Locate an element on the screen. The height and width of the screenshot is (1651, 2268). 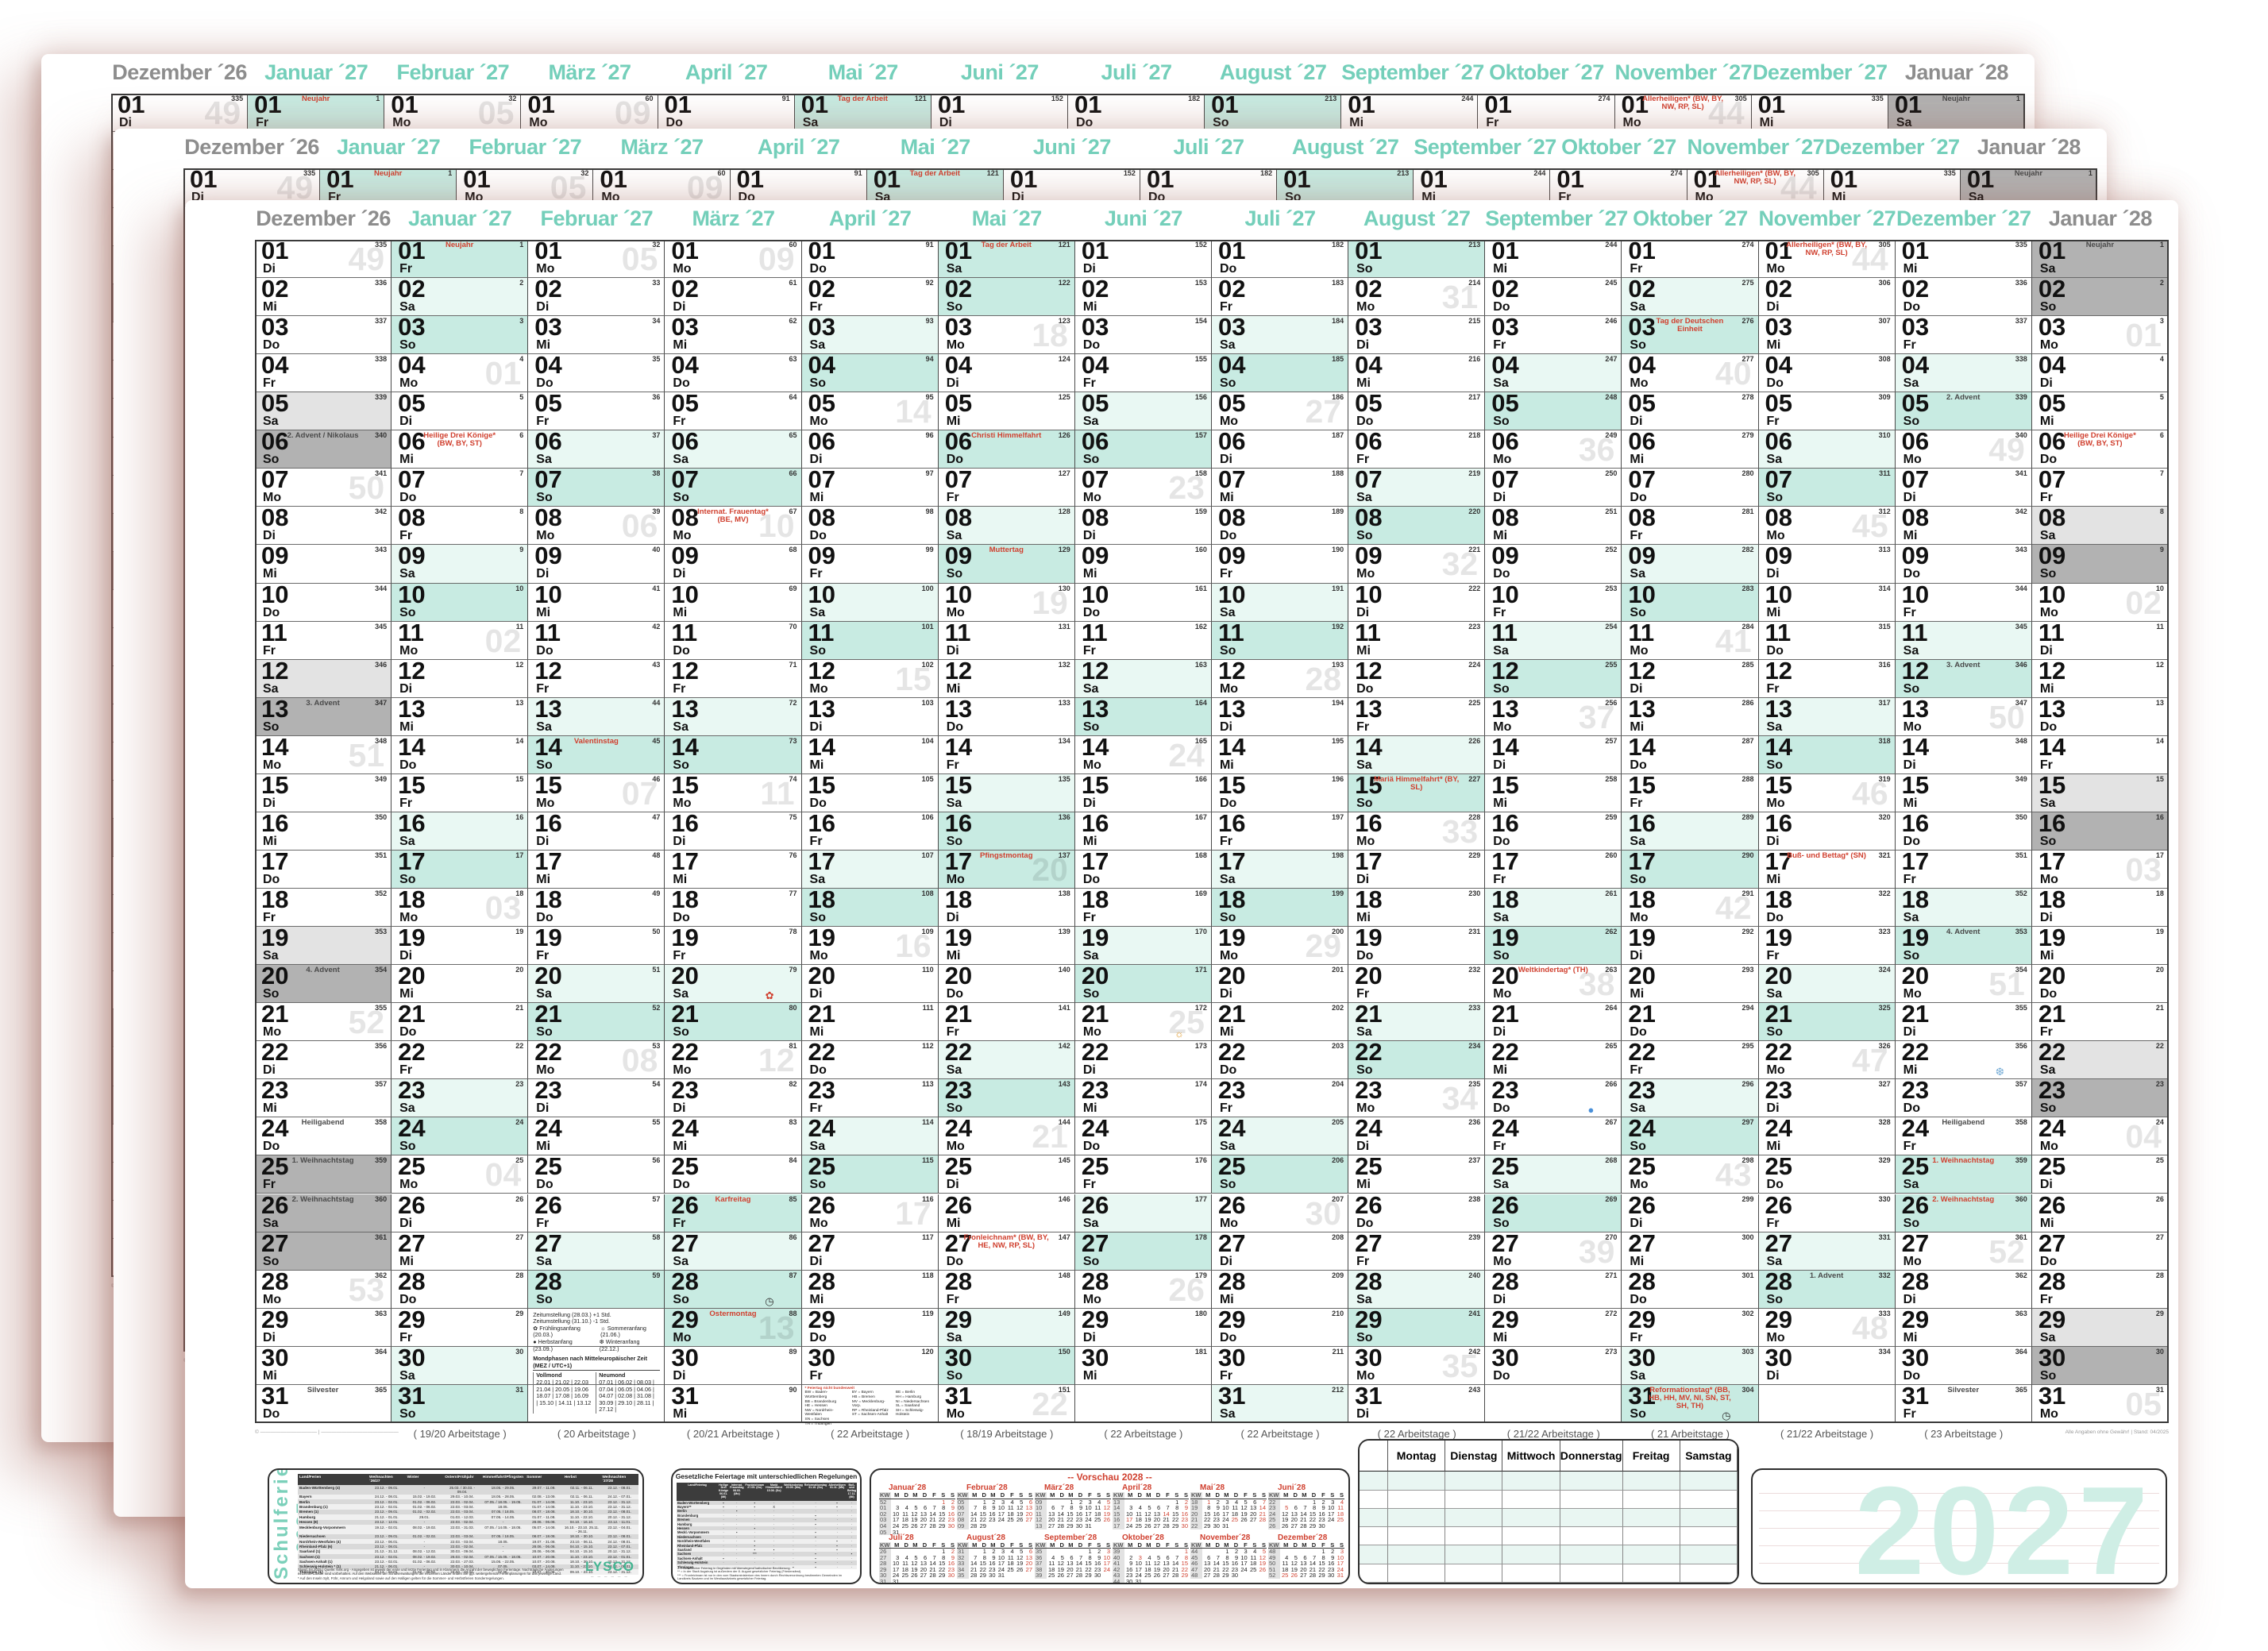
day-of-week: Fr is located at coordinates (262, 123).